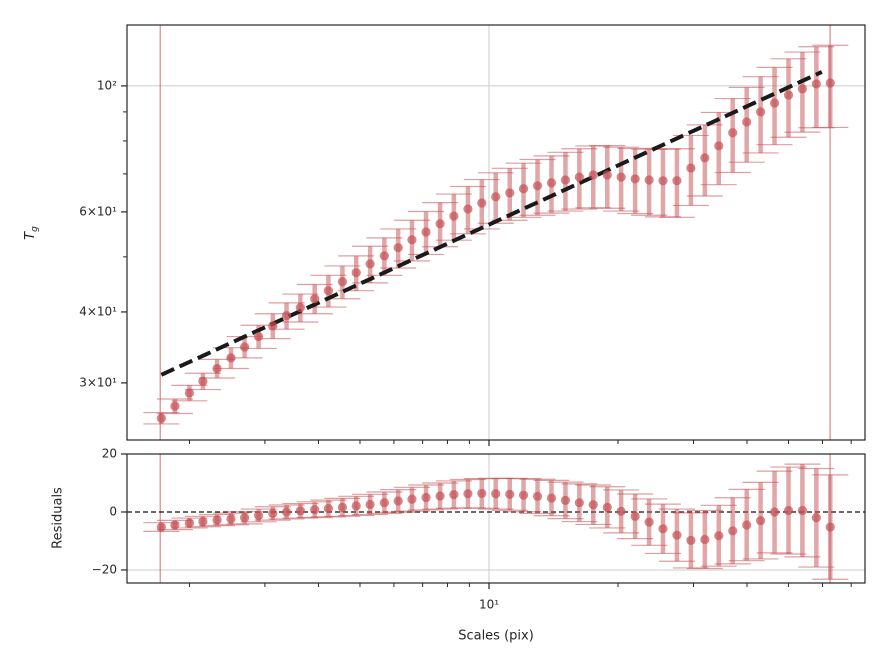 This screenshot has width=889, height=667. I want to click on y-tick-label: 3×10¹, so click(98, 382).